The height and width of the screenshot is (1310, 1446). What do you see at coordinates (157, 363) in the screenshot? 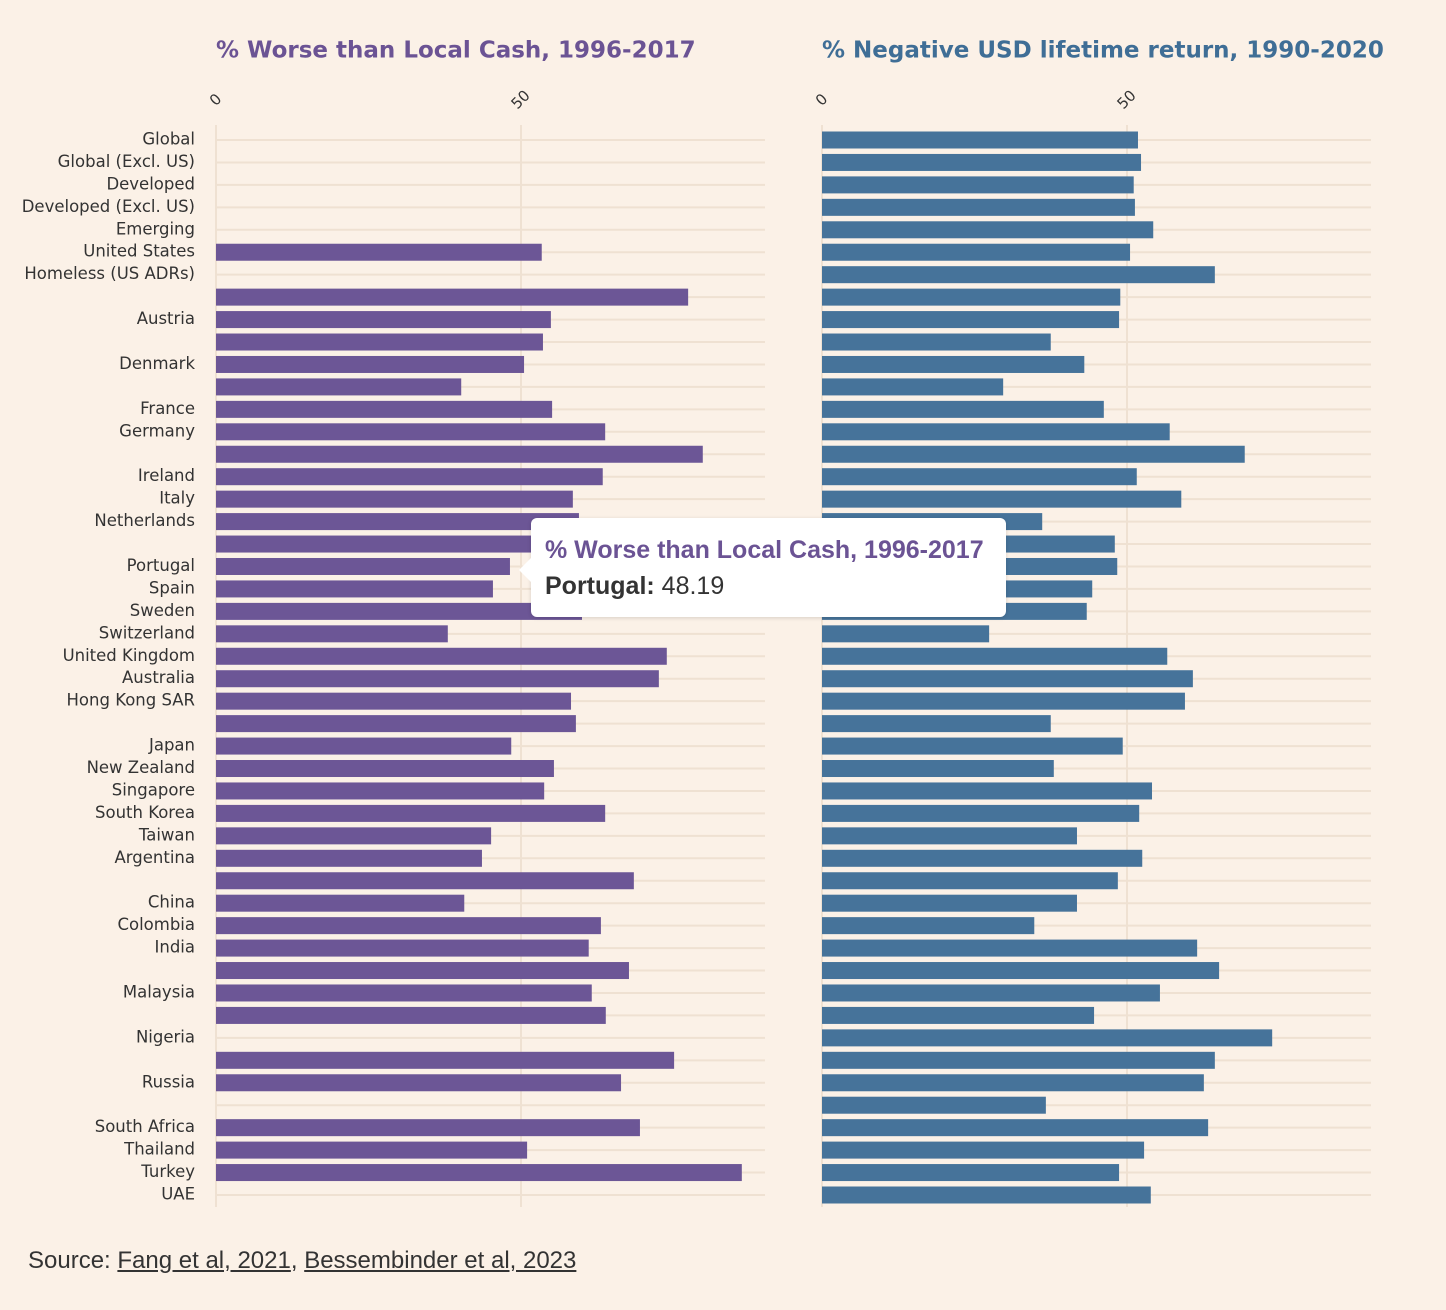
I see `y-tick-label: Denmark` at bounding box center [157, 363].